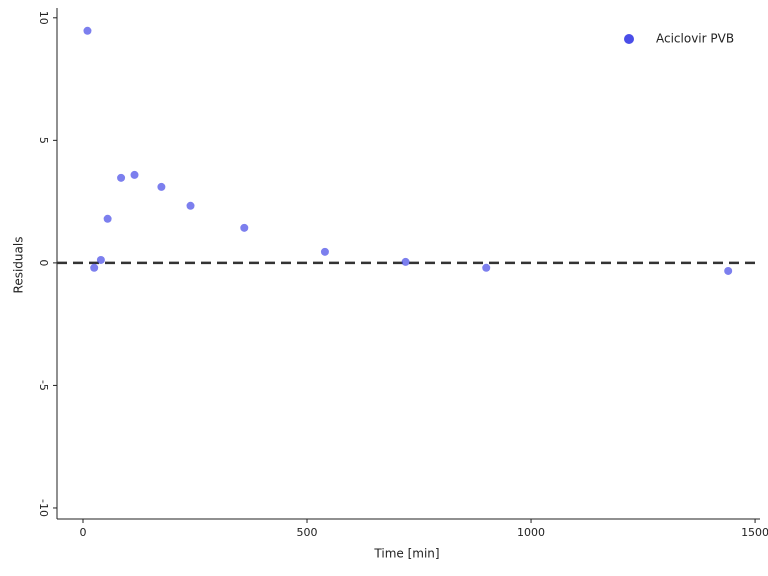 The height and width of the screenshot is (576, 768). I want to click on y-tick-label: 5, so click(43, 140).